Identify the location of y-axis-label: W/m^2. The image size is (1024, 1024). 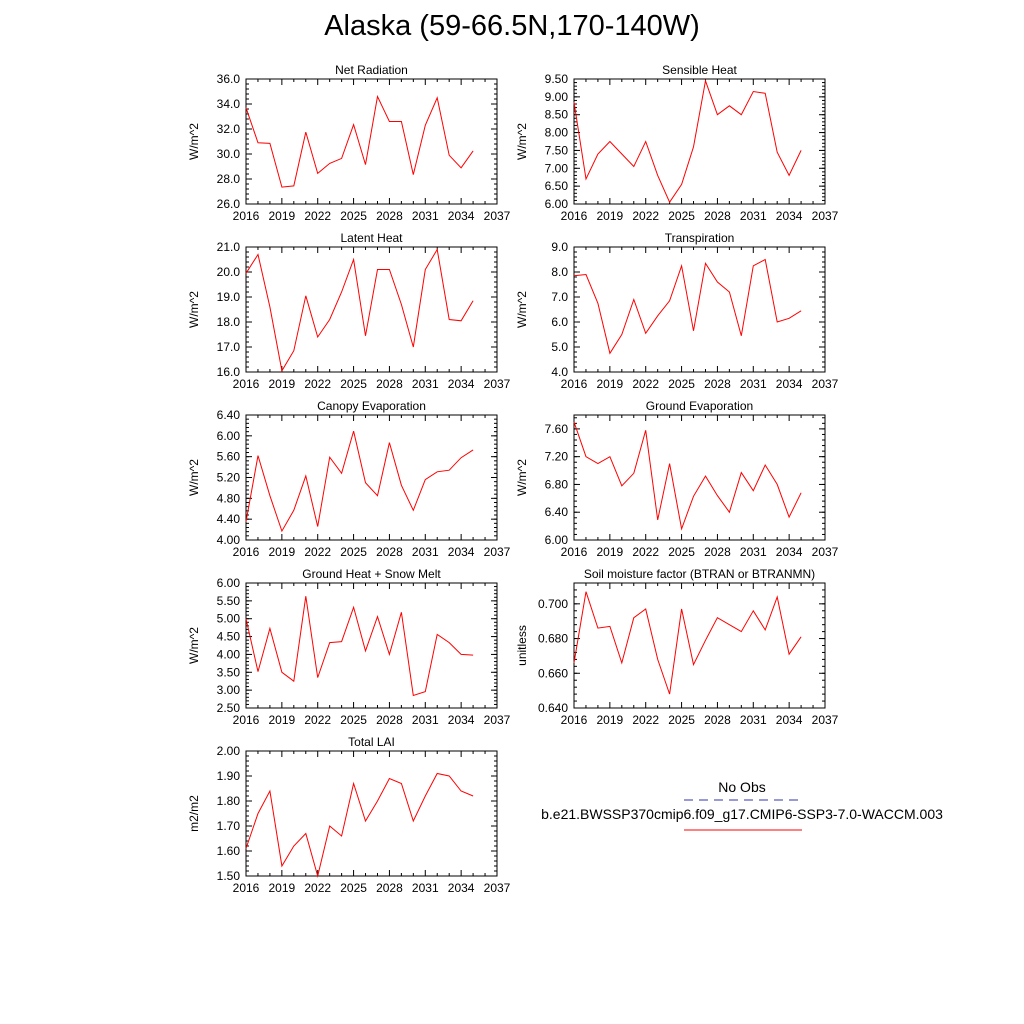
(522, 309).